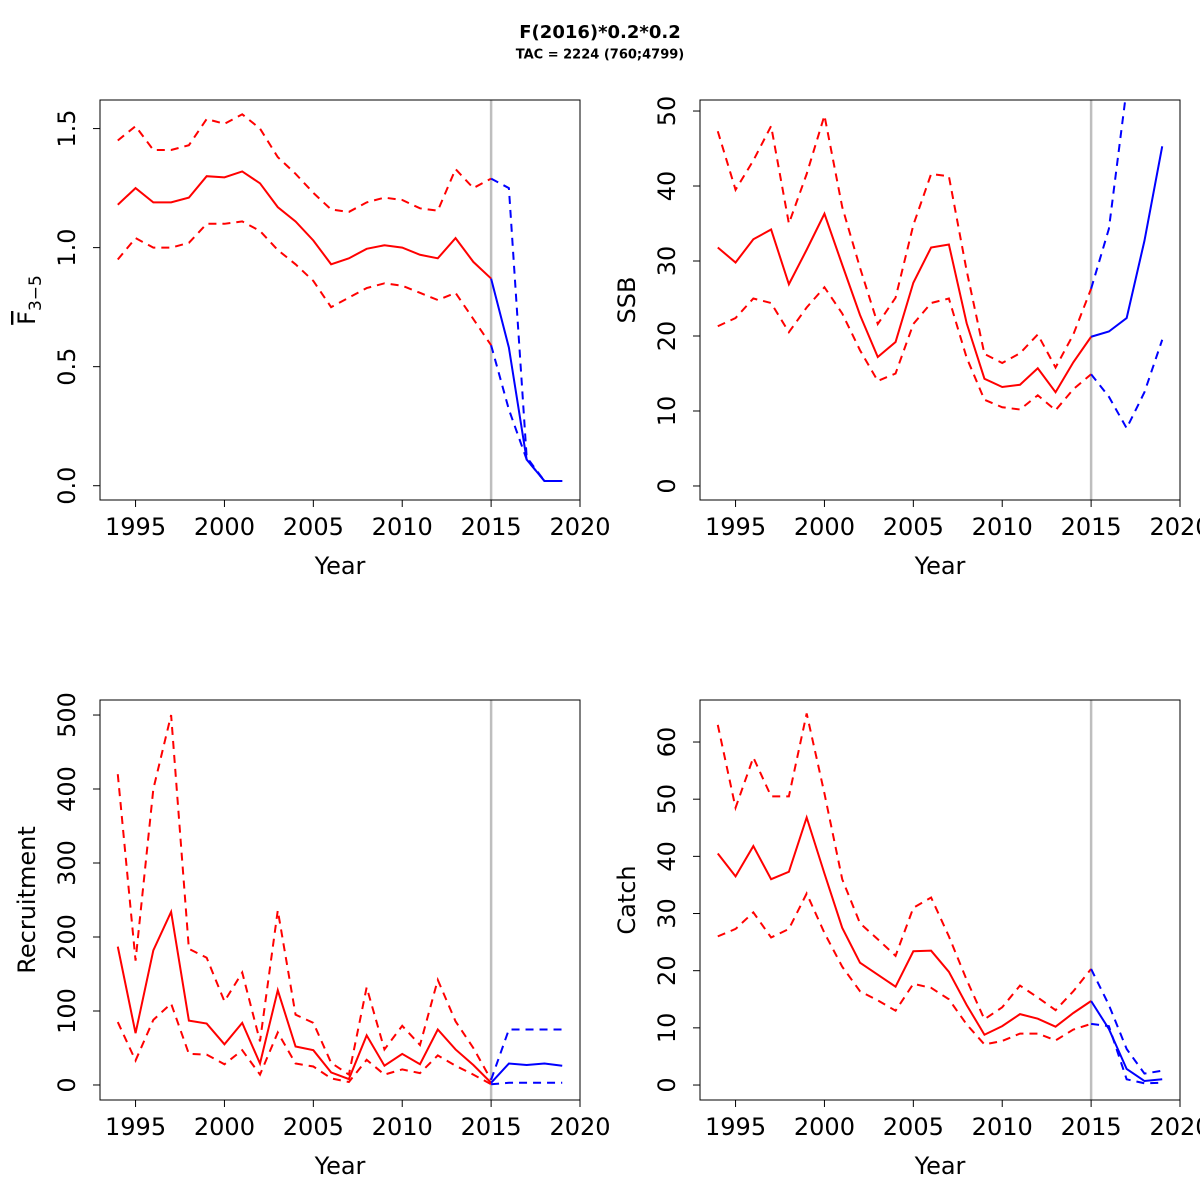 This screenshot has height=1200, width=1200. What do you see at coordinates (67, 367) in the screenshot?
I see `y-tick-label: 0.5` at bounding box center [67, 367].